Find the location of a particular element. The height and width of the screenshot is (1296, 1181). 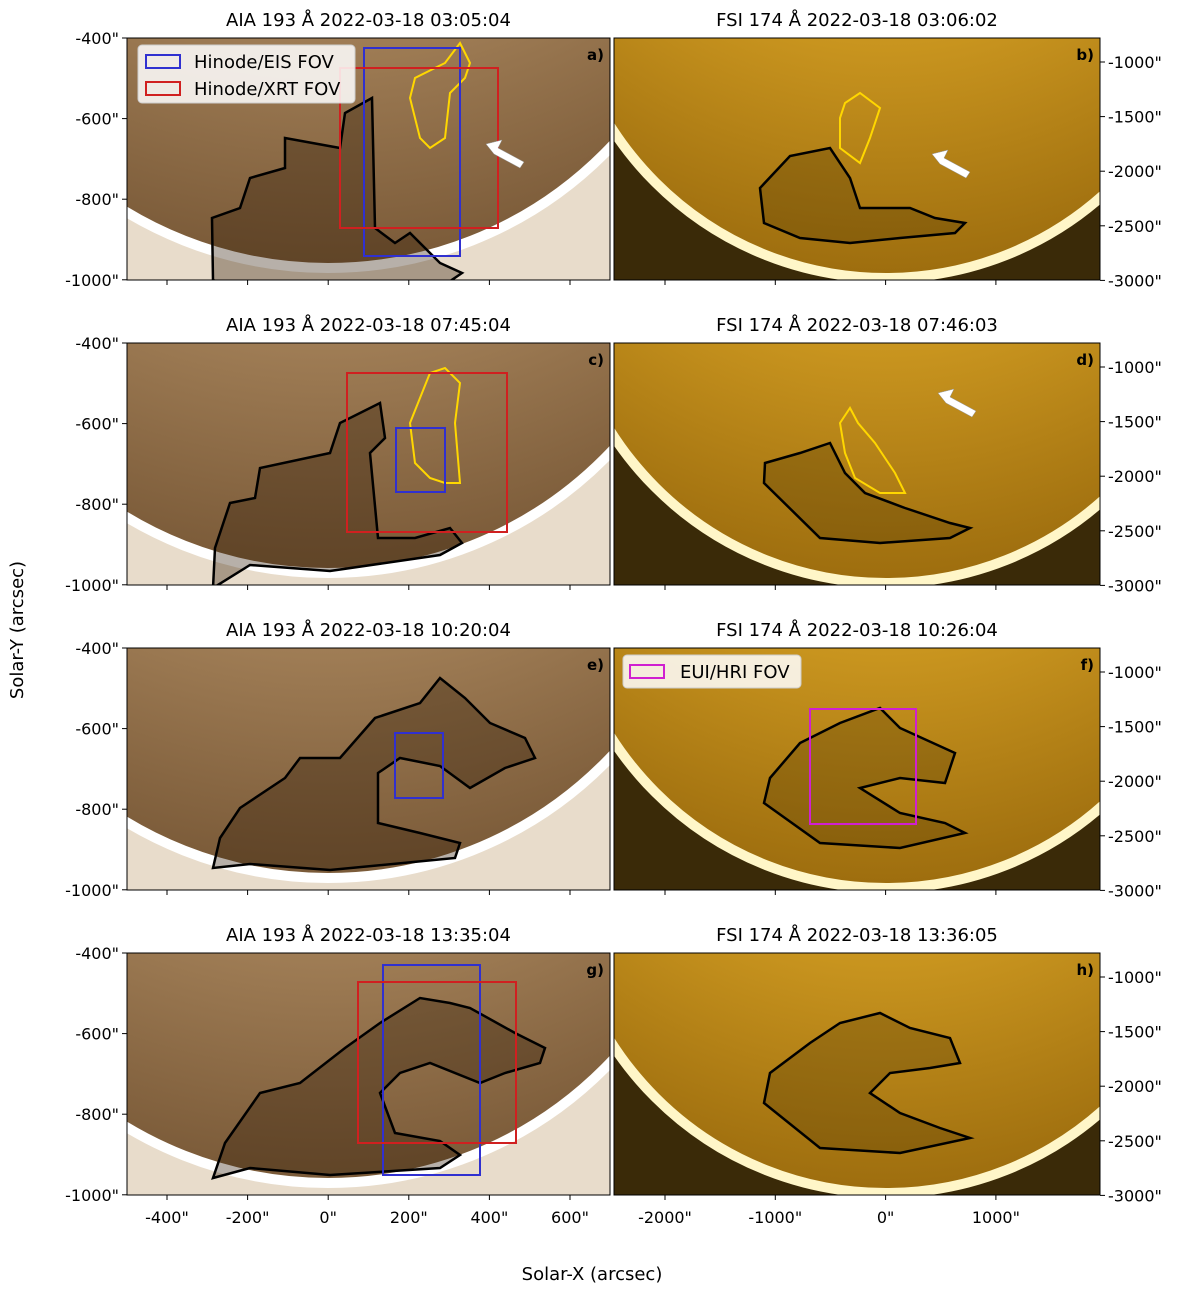

panel-title: AIA 193 Å 2022-03-18 10:20:04 is located at coordinates (368, 630).